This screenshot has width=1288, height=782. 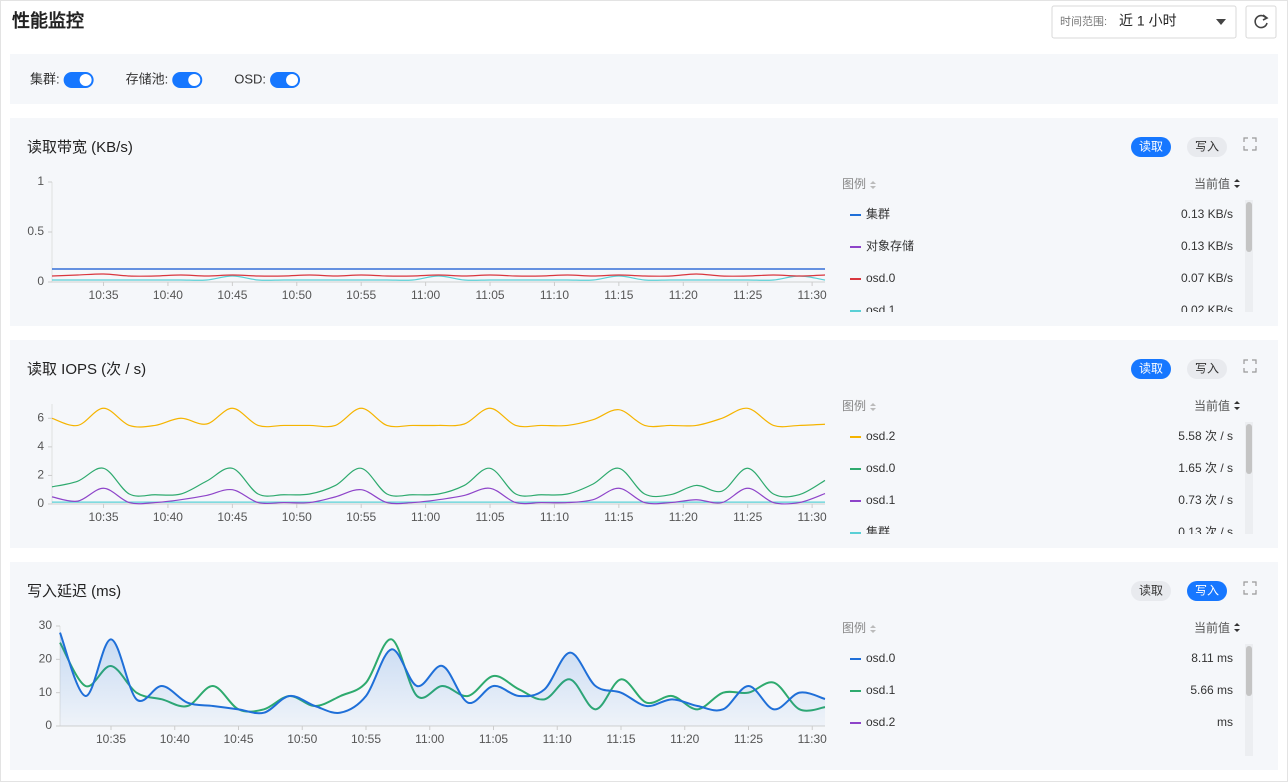 I want to click on x-tick-label: 10:50, so click(x=302, y=739).